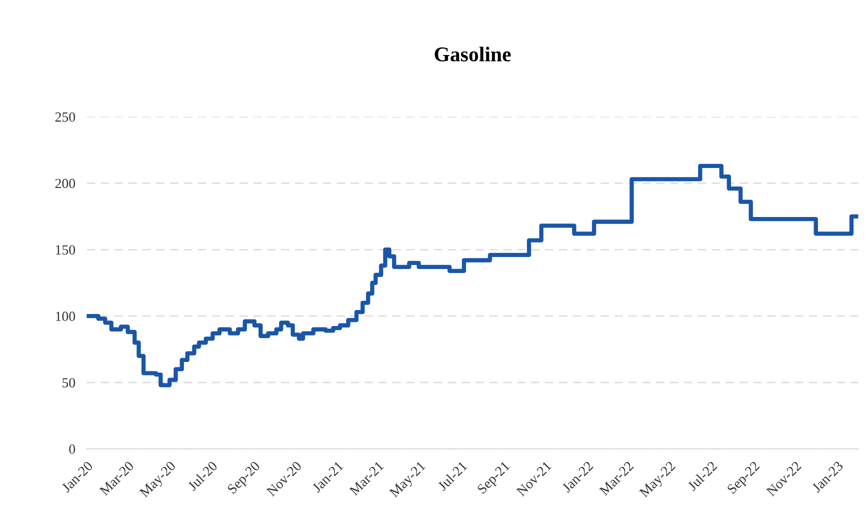 The width and height of the screenshot is (867, 519). I want to click on y-tick-label: 200, so click(65, 183).